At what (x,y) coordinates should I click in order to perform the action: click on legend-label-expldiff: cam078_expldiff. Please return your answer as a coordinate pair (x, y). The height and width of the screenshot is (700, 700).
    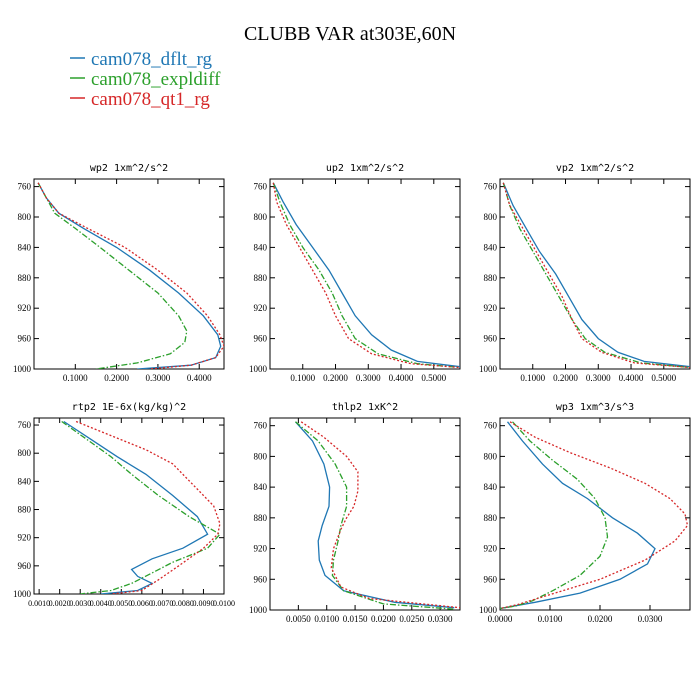
    Looking at the image, I should click on (156, 79).